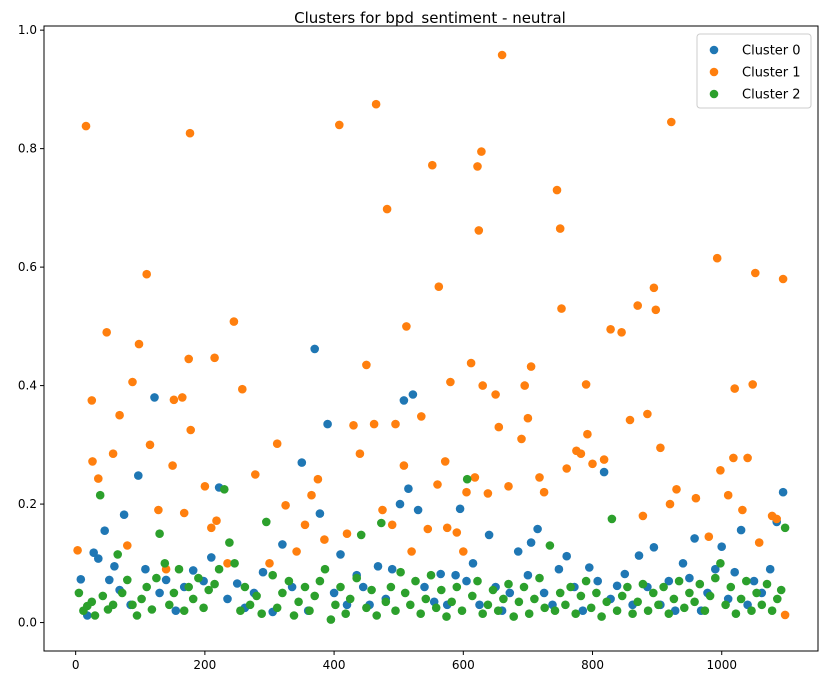 The width and height of the screenshot is (826, 682). Describe the element at coordinates (771, 51) in the screenshot. I see `legend-label: Cluster 0` at that location.